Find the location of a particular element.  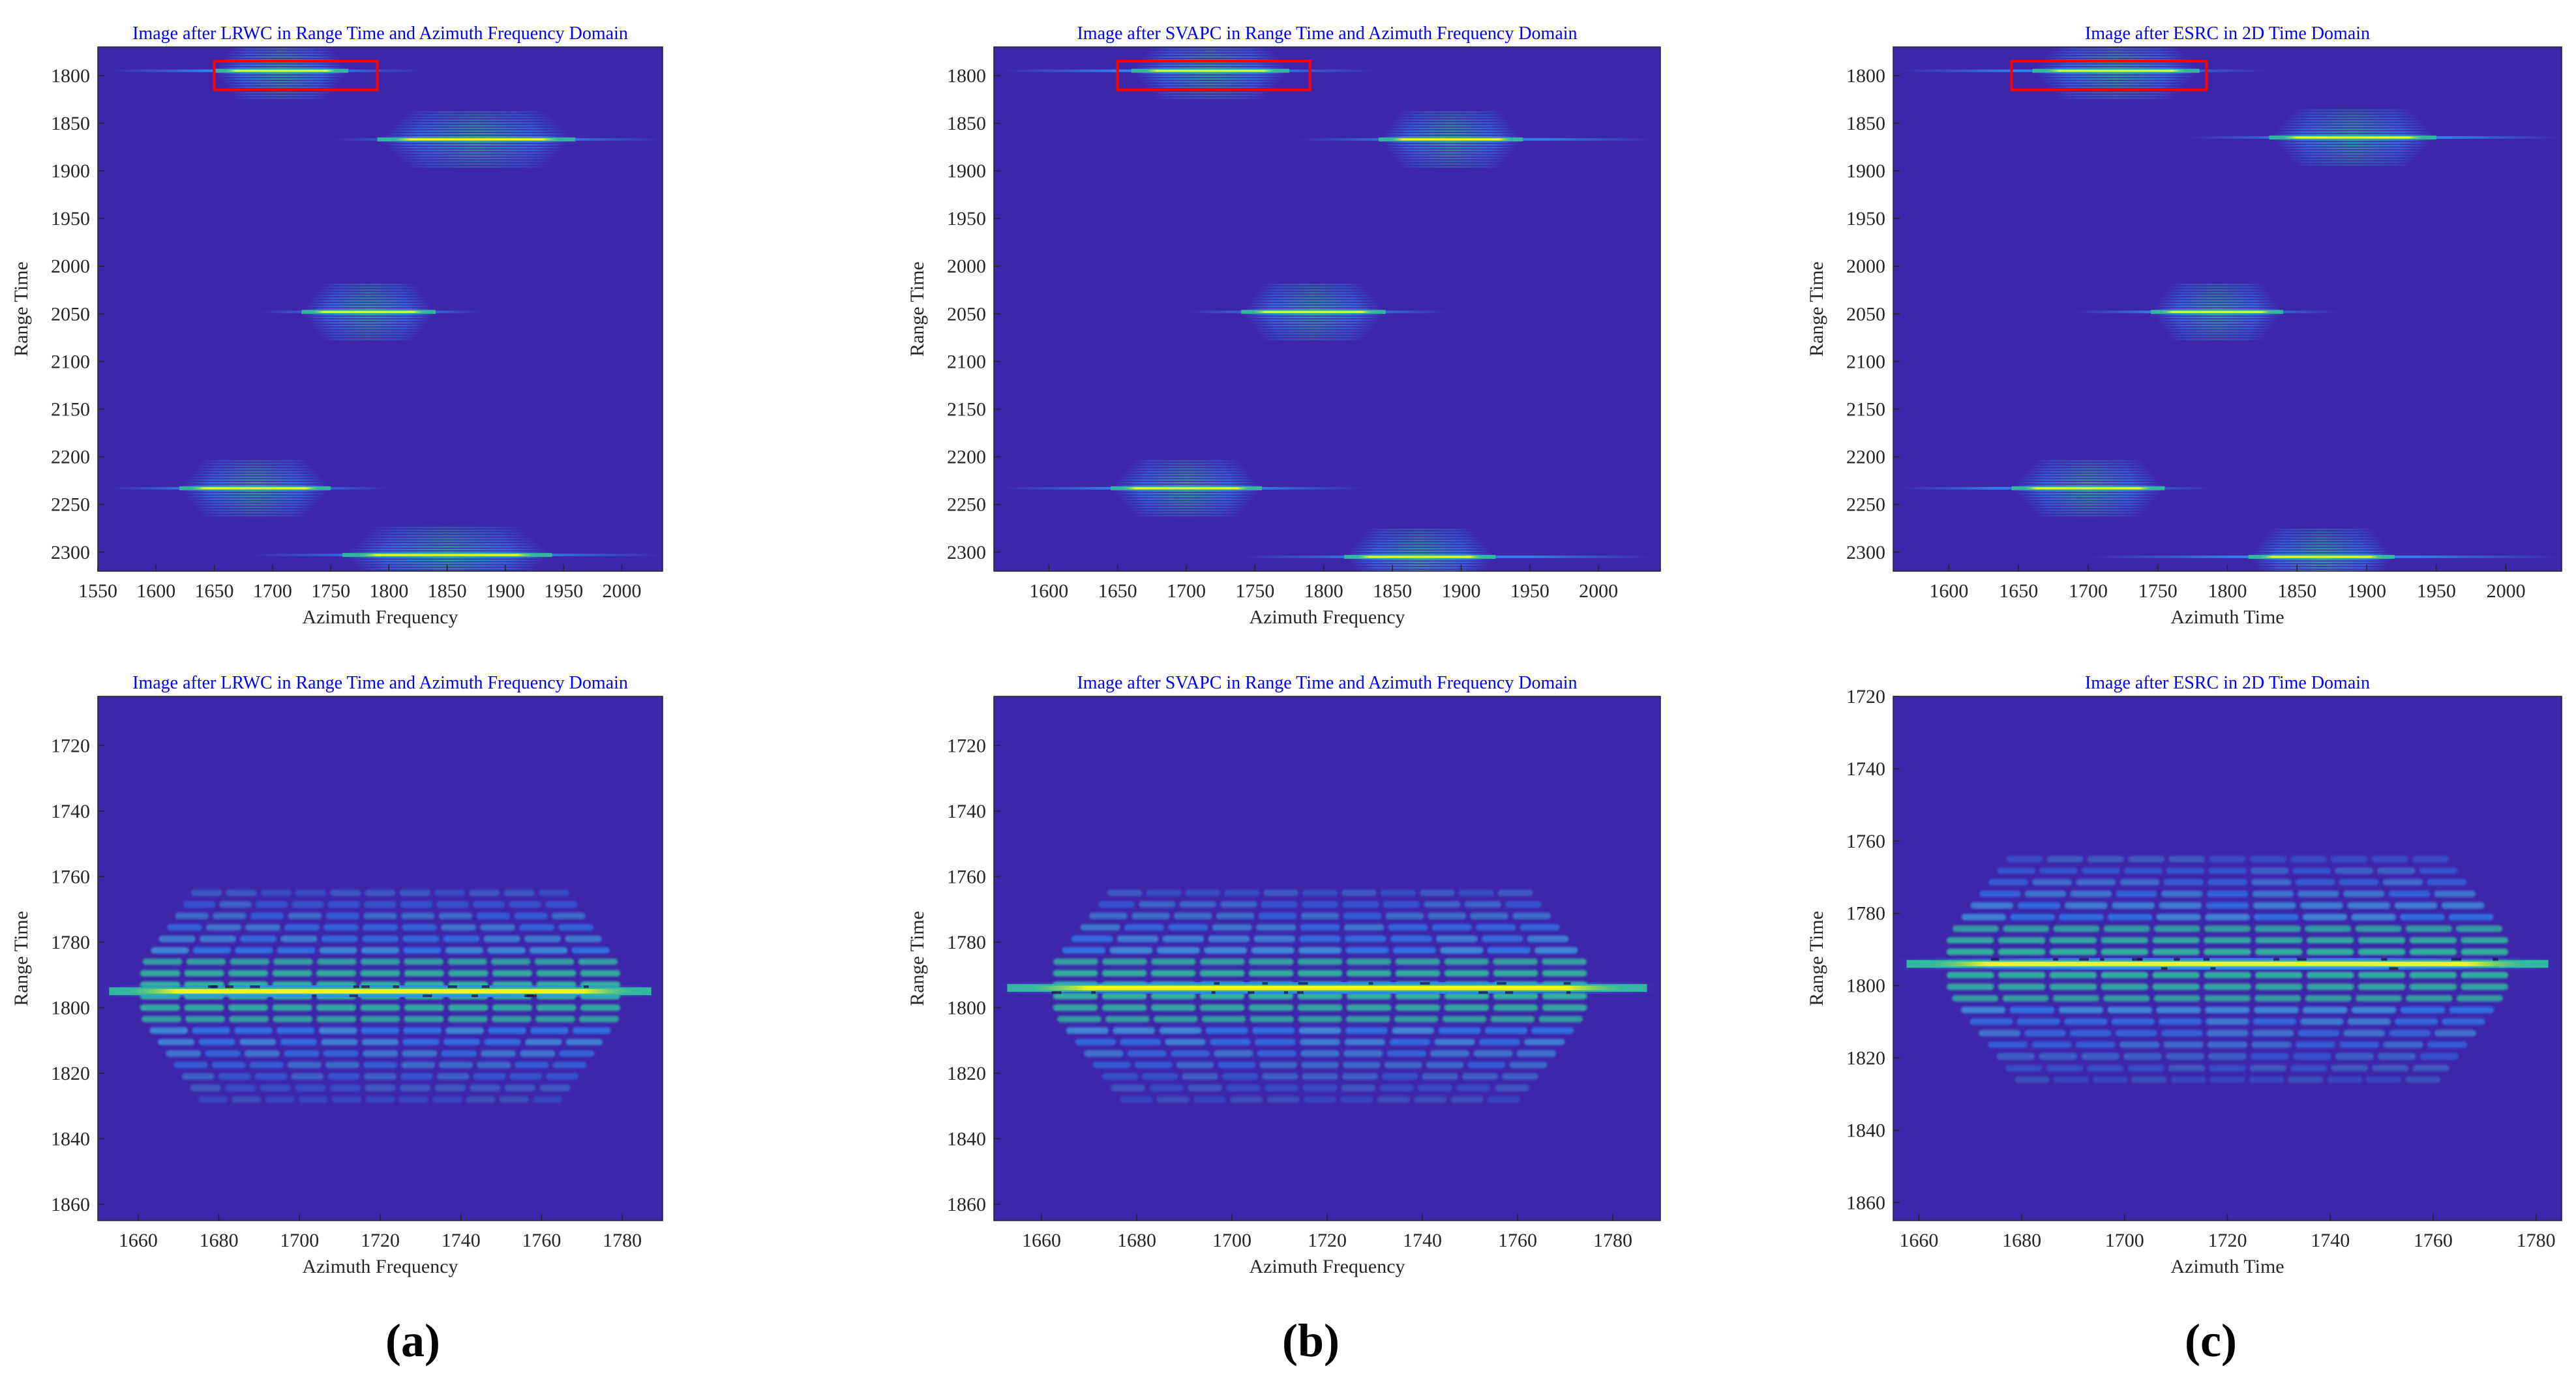

y-tick-label: 2200 is located at coordinates (70, 457).